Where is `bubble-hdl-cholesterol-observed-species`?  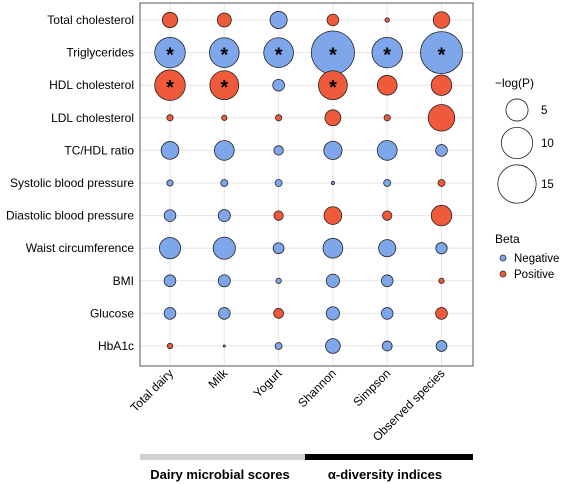 bubble-hdl-cholesterol-observed-species is located at coordinates (441, 85).